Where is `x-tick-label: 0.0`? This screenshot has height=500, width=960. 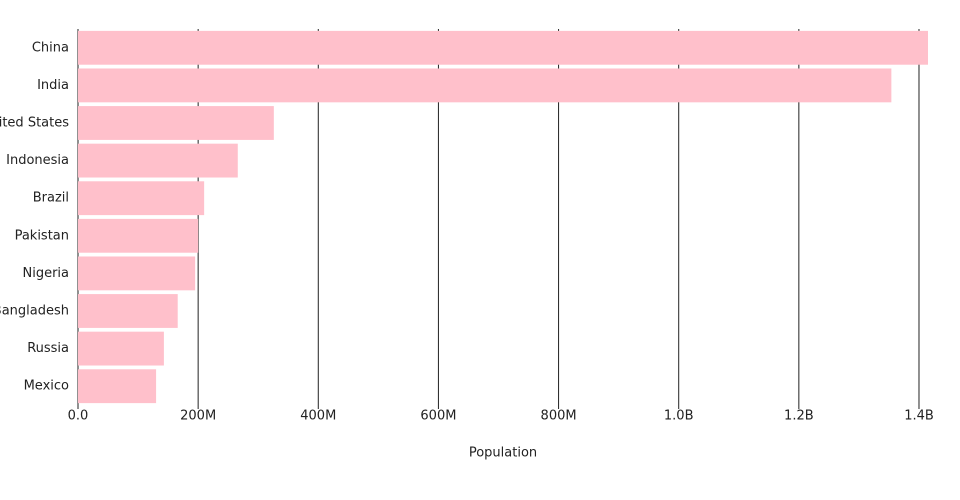 x-tick-label: 0.0 is located at coordinates (78, 416).